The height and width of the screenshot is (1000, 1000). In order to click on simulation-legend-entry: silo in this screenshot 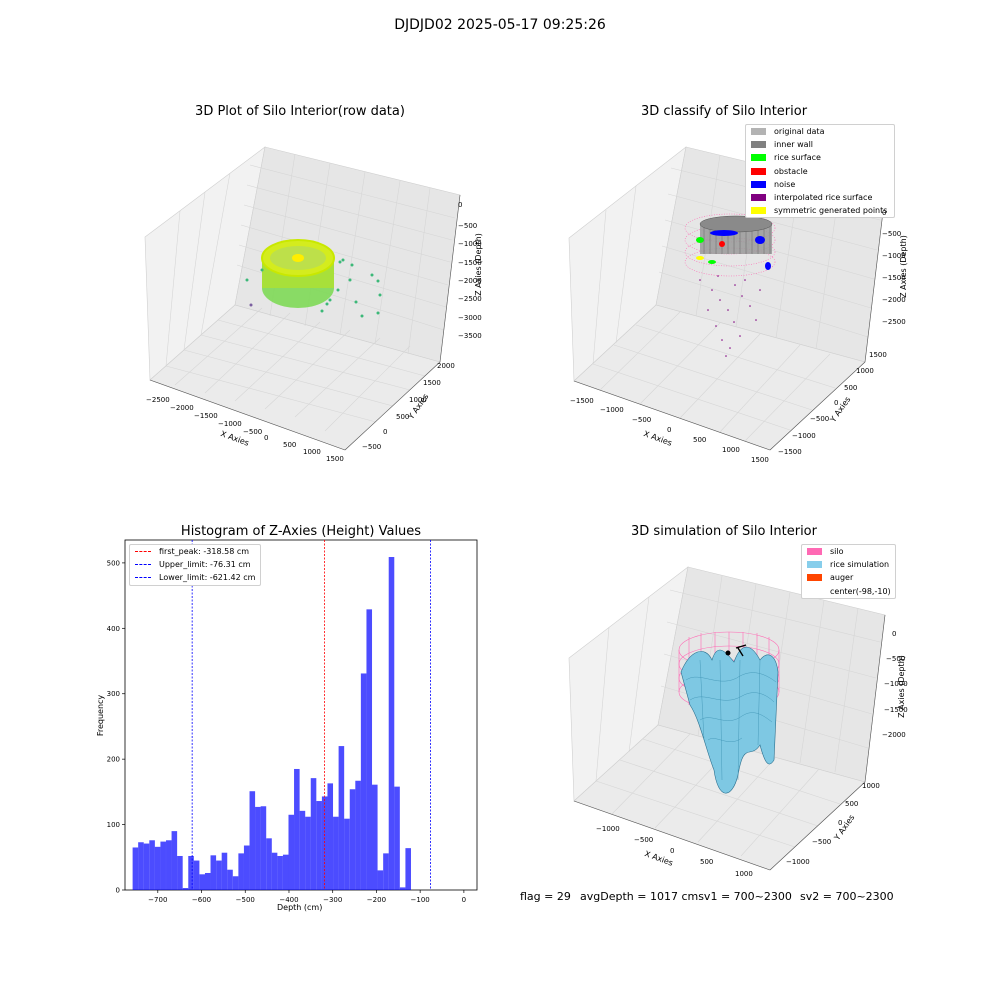, I will do `click(848, 551)`.